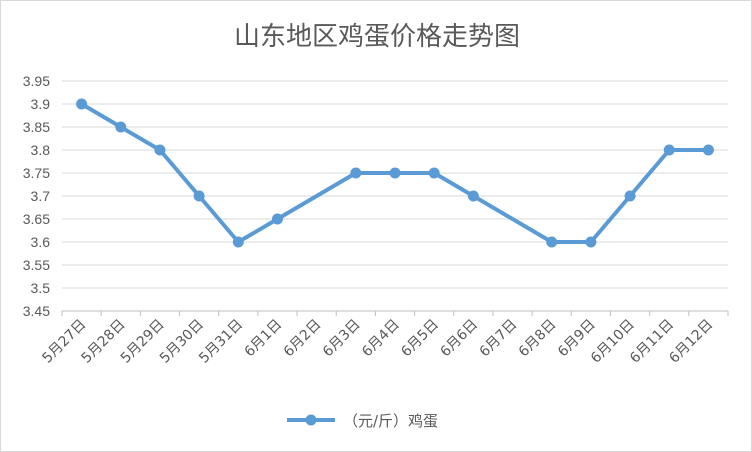 The width and height of the screenshot is (752, 452). What do you see at coordinates (36, 81) in the screenshot?
I see `y-tick-label: 3.95` at bounding box center [36, 81].